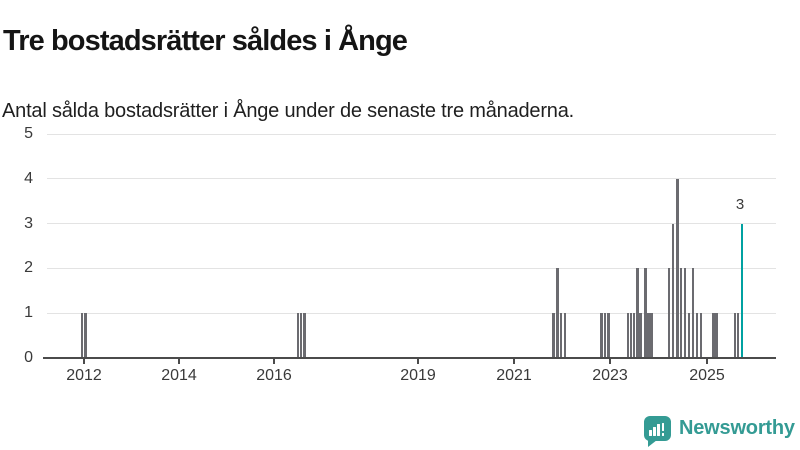  What do you see at coordinates (654, 431) in the screenshot?
I see `logo-bar-medium` at bounding box center [654, 431].